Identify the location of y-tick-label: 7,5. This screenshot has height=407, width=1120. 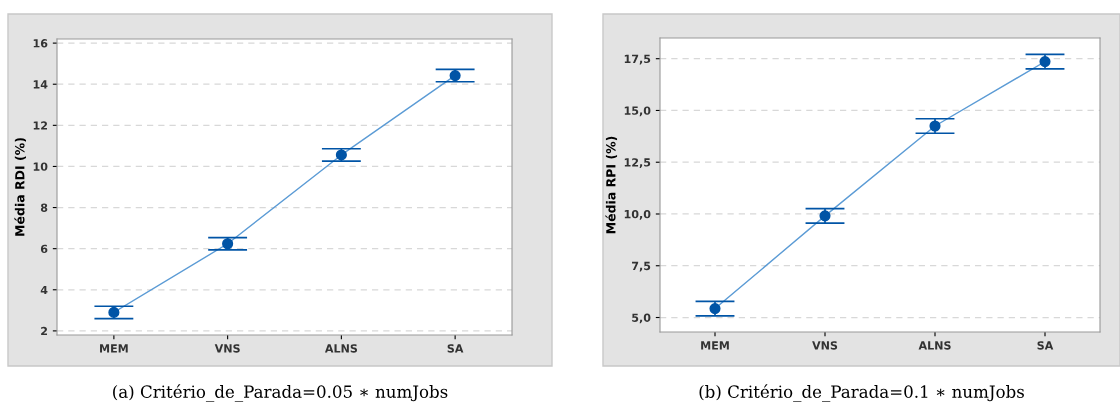
(641, 266).